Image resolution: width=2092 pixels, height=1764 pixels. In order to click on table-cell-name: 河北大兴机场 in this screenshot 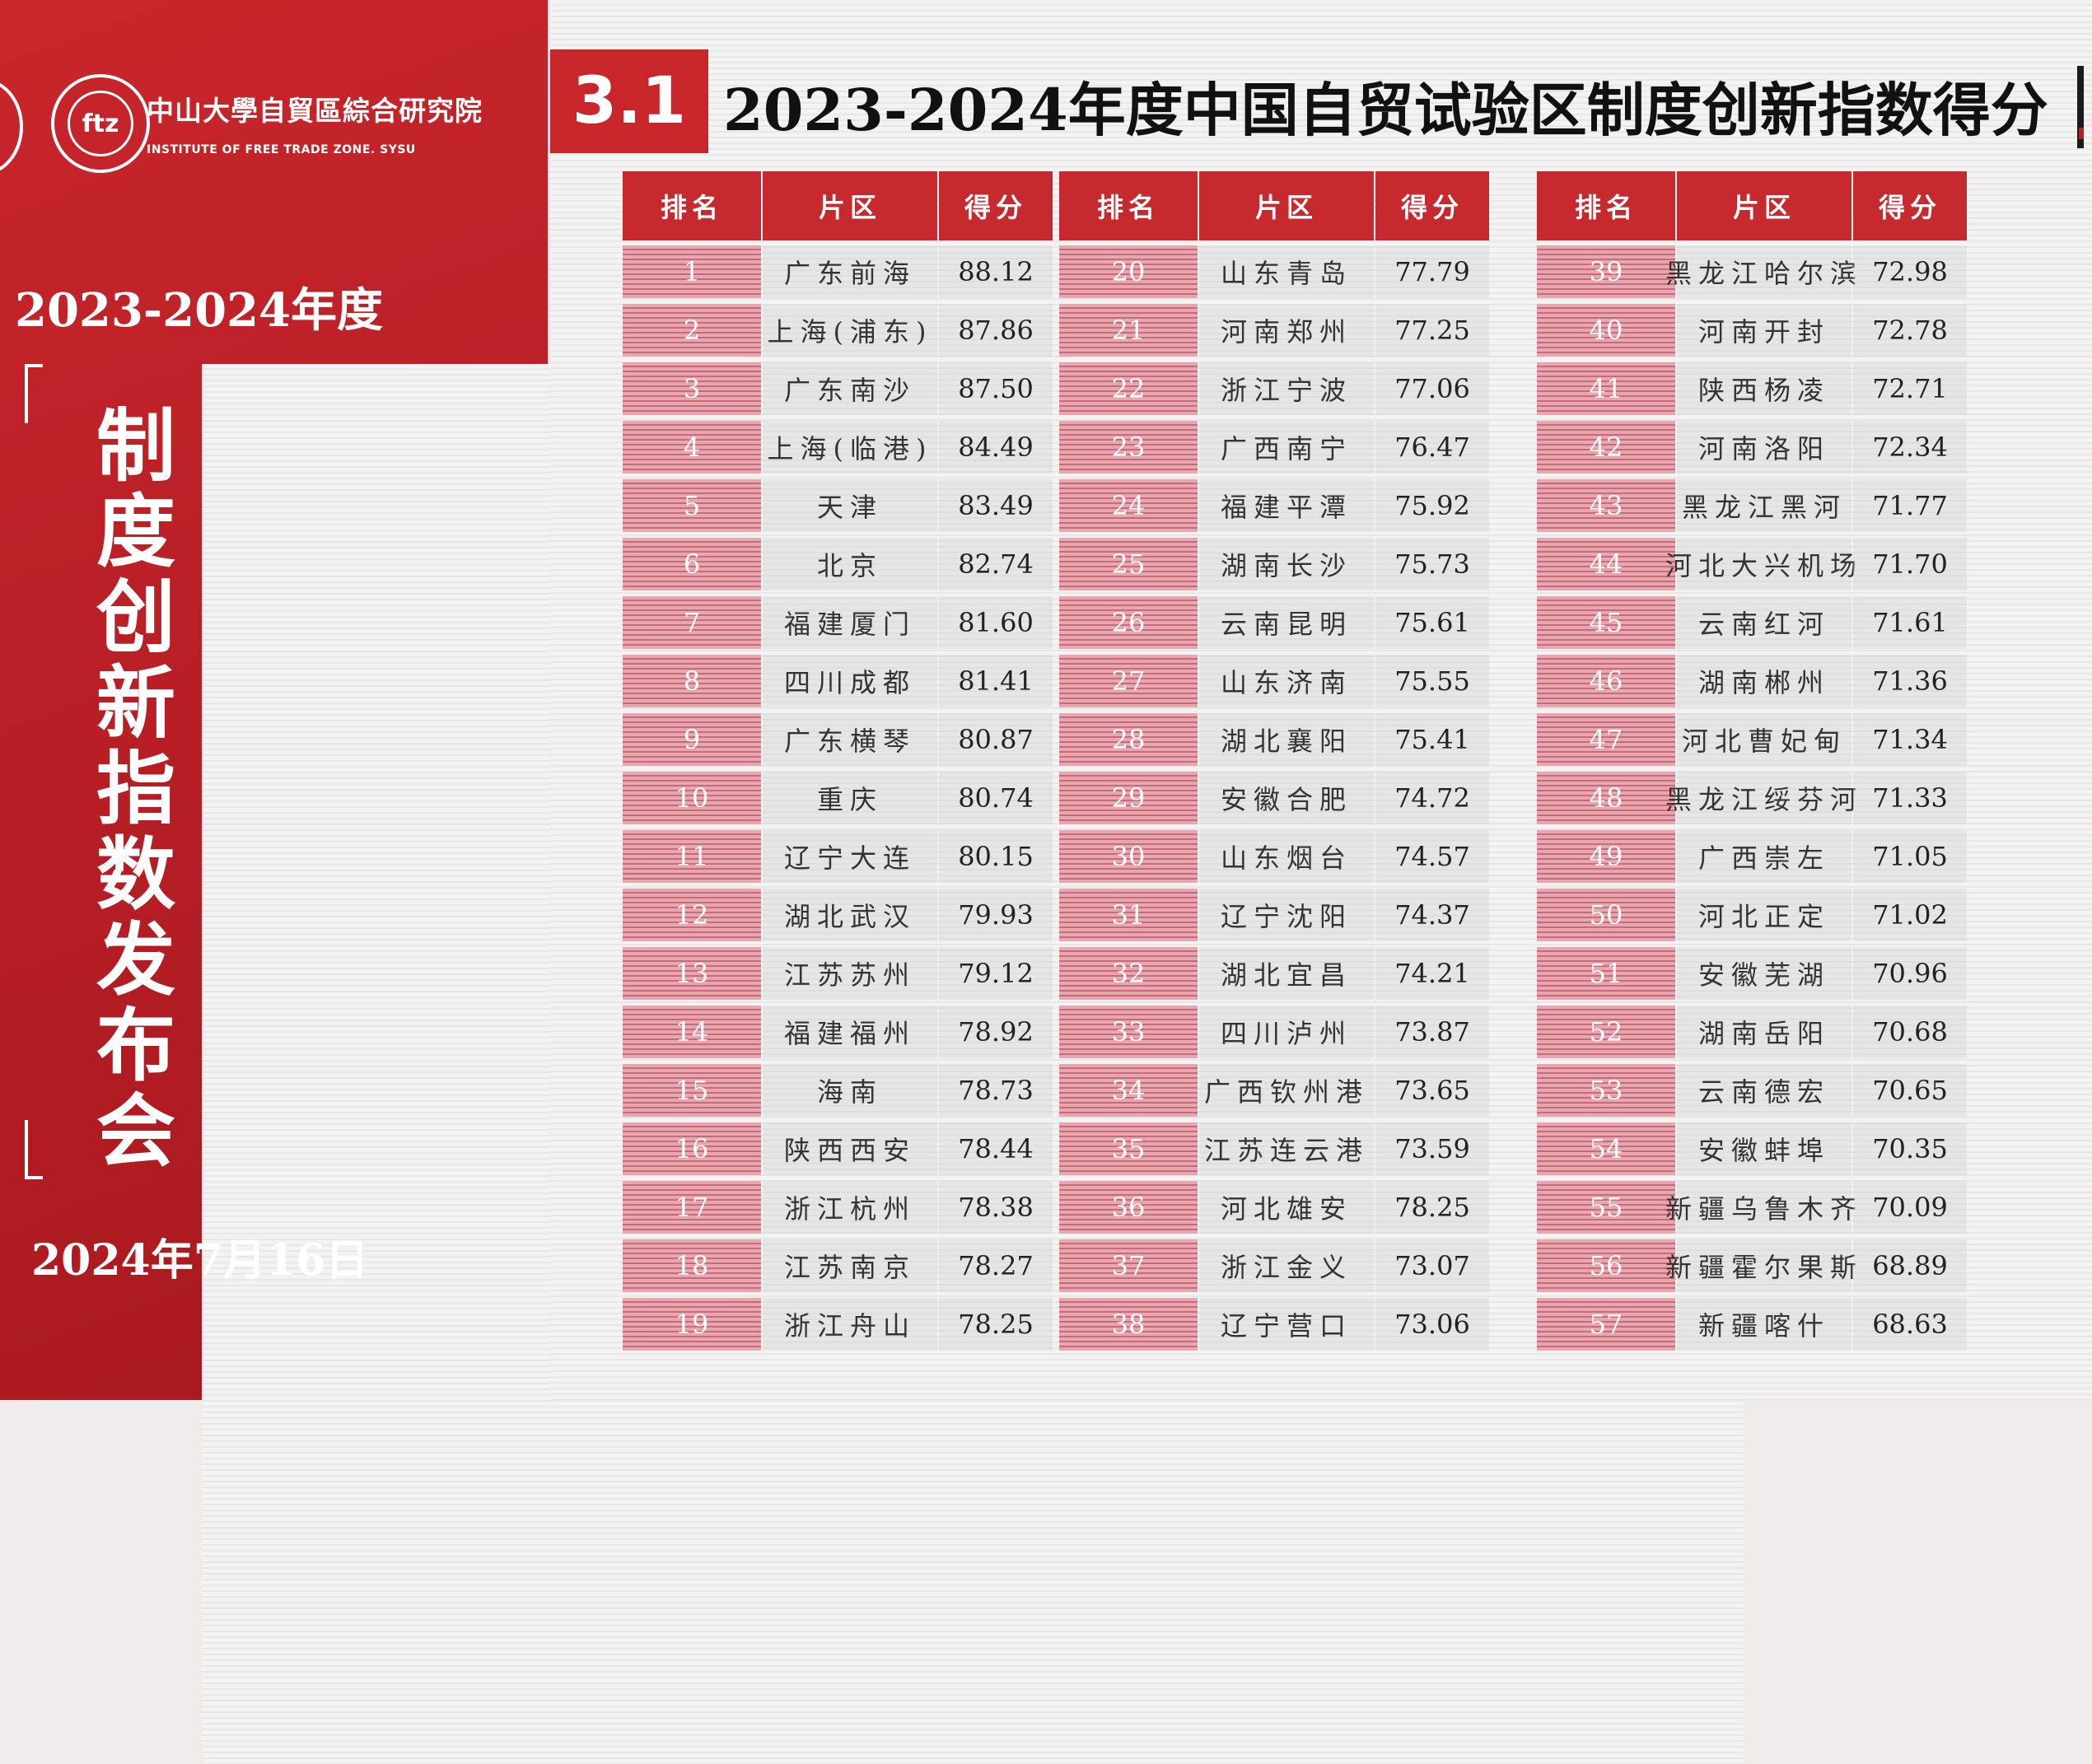, I will do `click(1760, 564)`.